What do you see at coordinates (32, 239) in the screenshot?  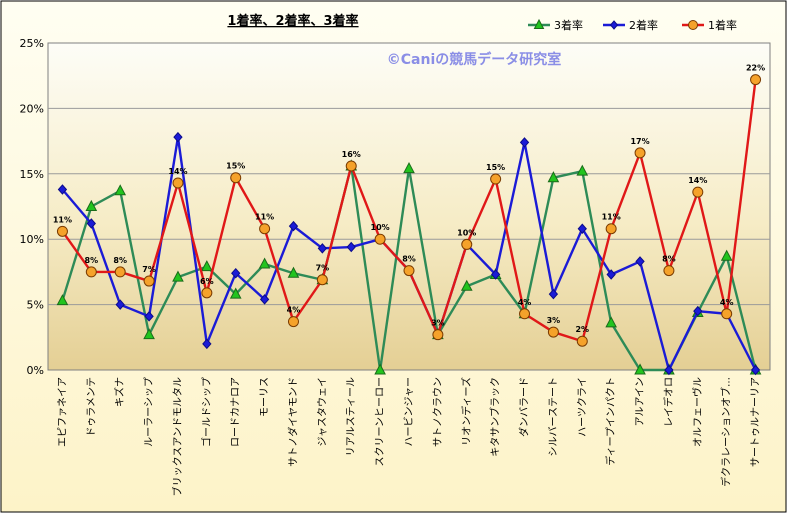 I see `y-tick-label: 10%` at bounding box center [32, 239].